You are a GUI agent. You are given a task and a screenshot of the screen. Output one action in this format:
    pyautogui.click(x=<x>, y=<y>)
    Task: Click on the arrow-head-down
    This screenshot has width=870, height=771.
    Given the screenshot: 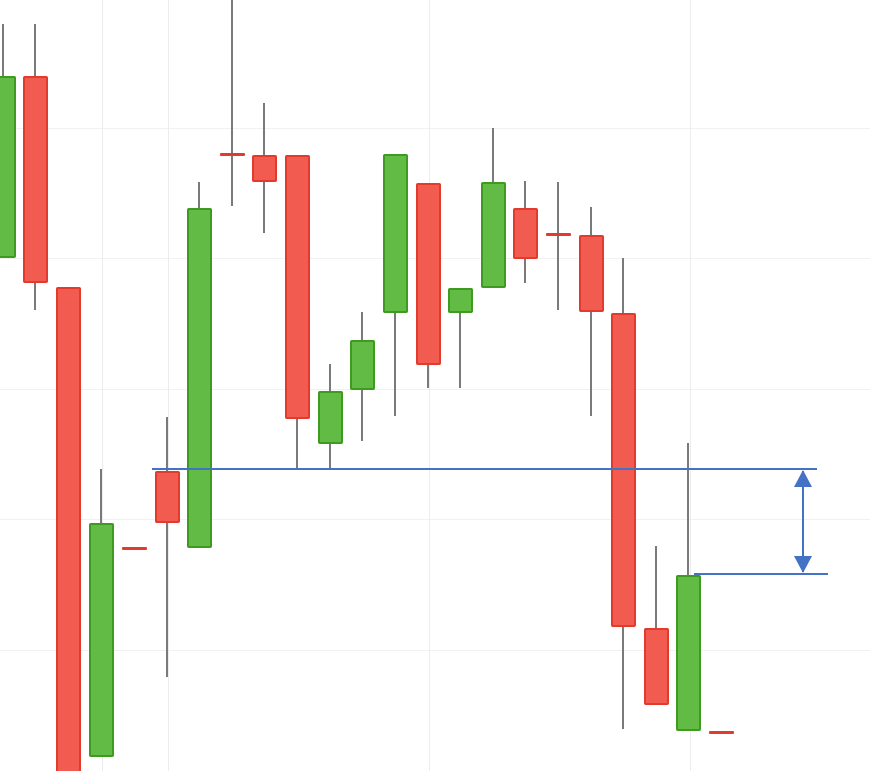 What is the action you would take?
    pyautogui.click(x=803, y=564)
    